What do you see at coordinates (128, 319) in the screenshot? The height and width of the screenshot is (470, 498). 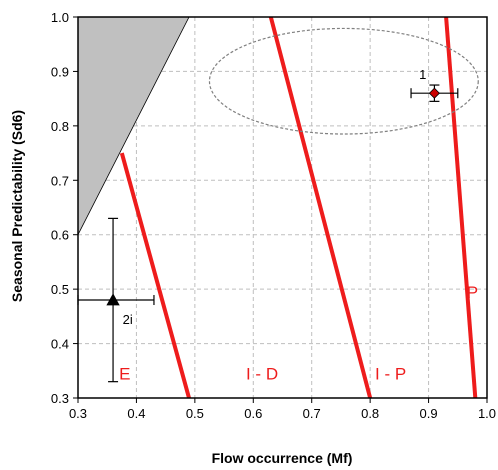 I see `point-label: 2i` at bounding box center [128, 319].